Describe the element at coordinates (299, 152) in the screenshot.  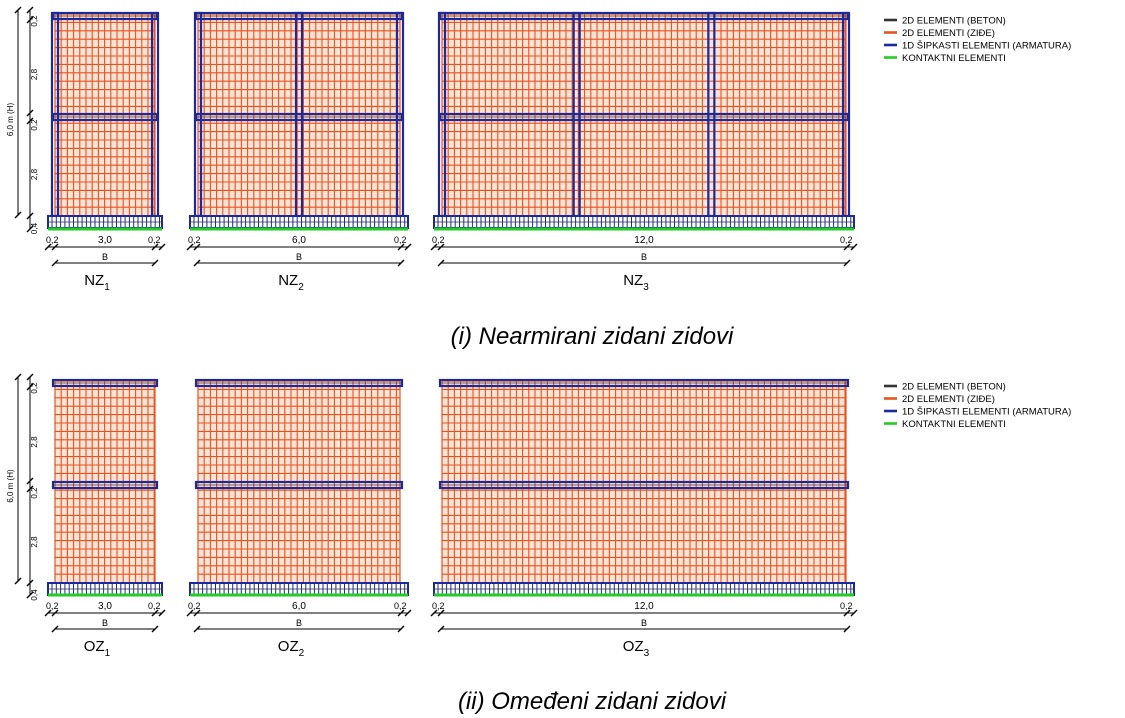
I see `wall-nz2: 0,2 0,2 6,0 B NZ2` at that location.